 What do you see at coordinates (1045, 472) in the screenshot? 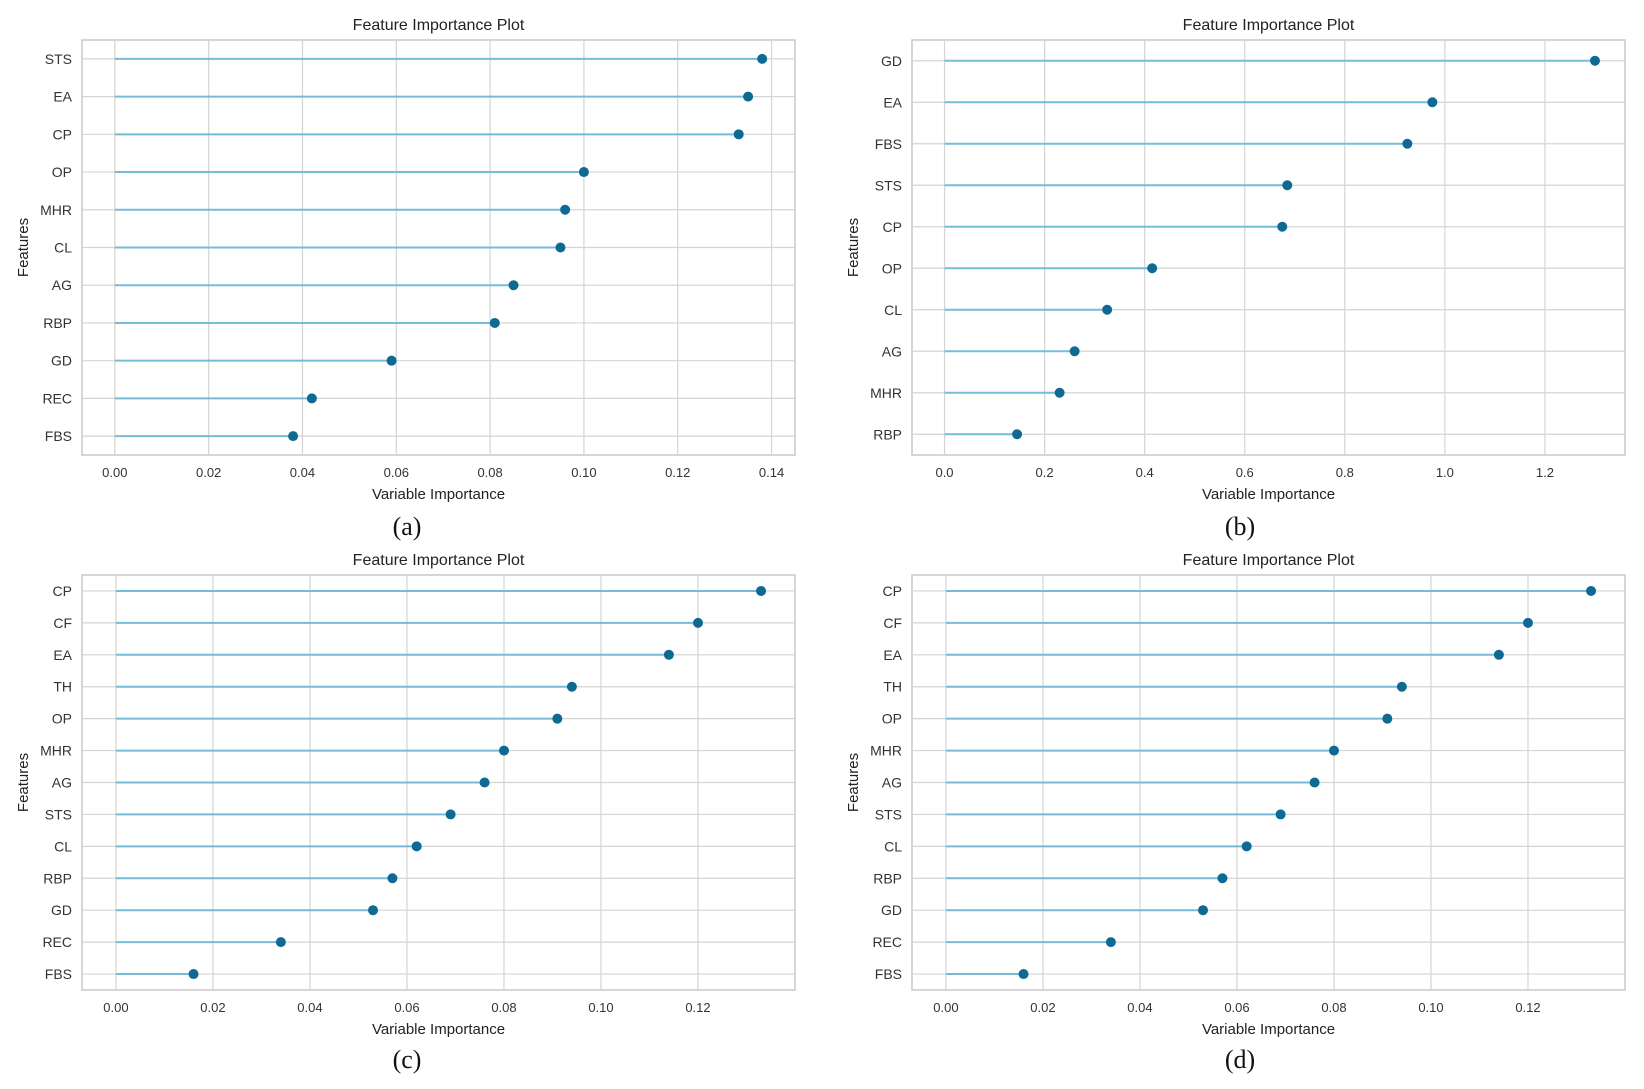
I see `x-tick-label: 0.2` at bounding box center [1045, 472].